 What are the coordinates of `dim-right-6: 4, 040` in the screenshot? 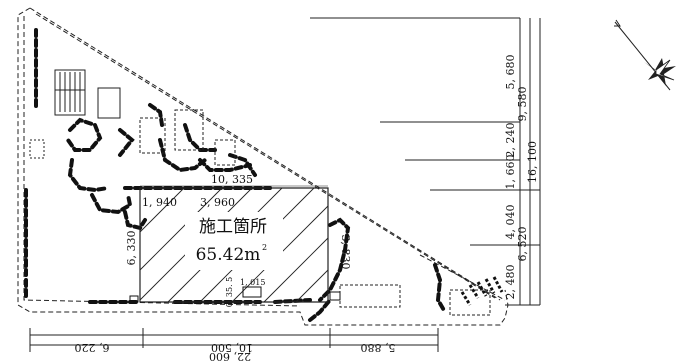 It's located at (510, 222).